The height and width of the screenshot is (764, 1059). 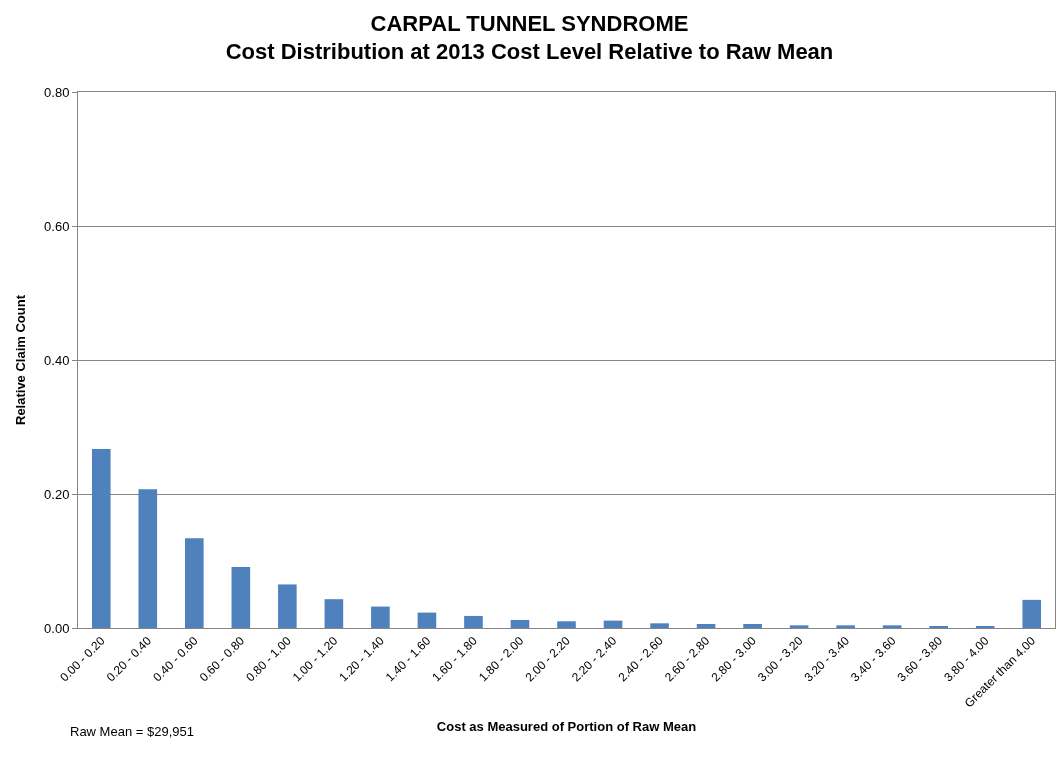 What do you see at coordinates (57, 628) in the screenshot?
I see `y-tick-label: 0.00` at bounding box center [57, 628].